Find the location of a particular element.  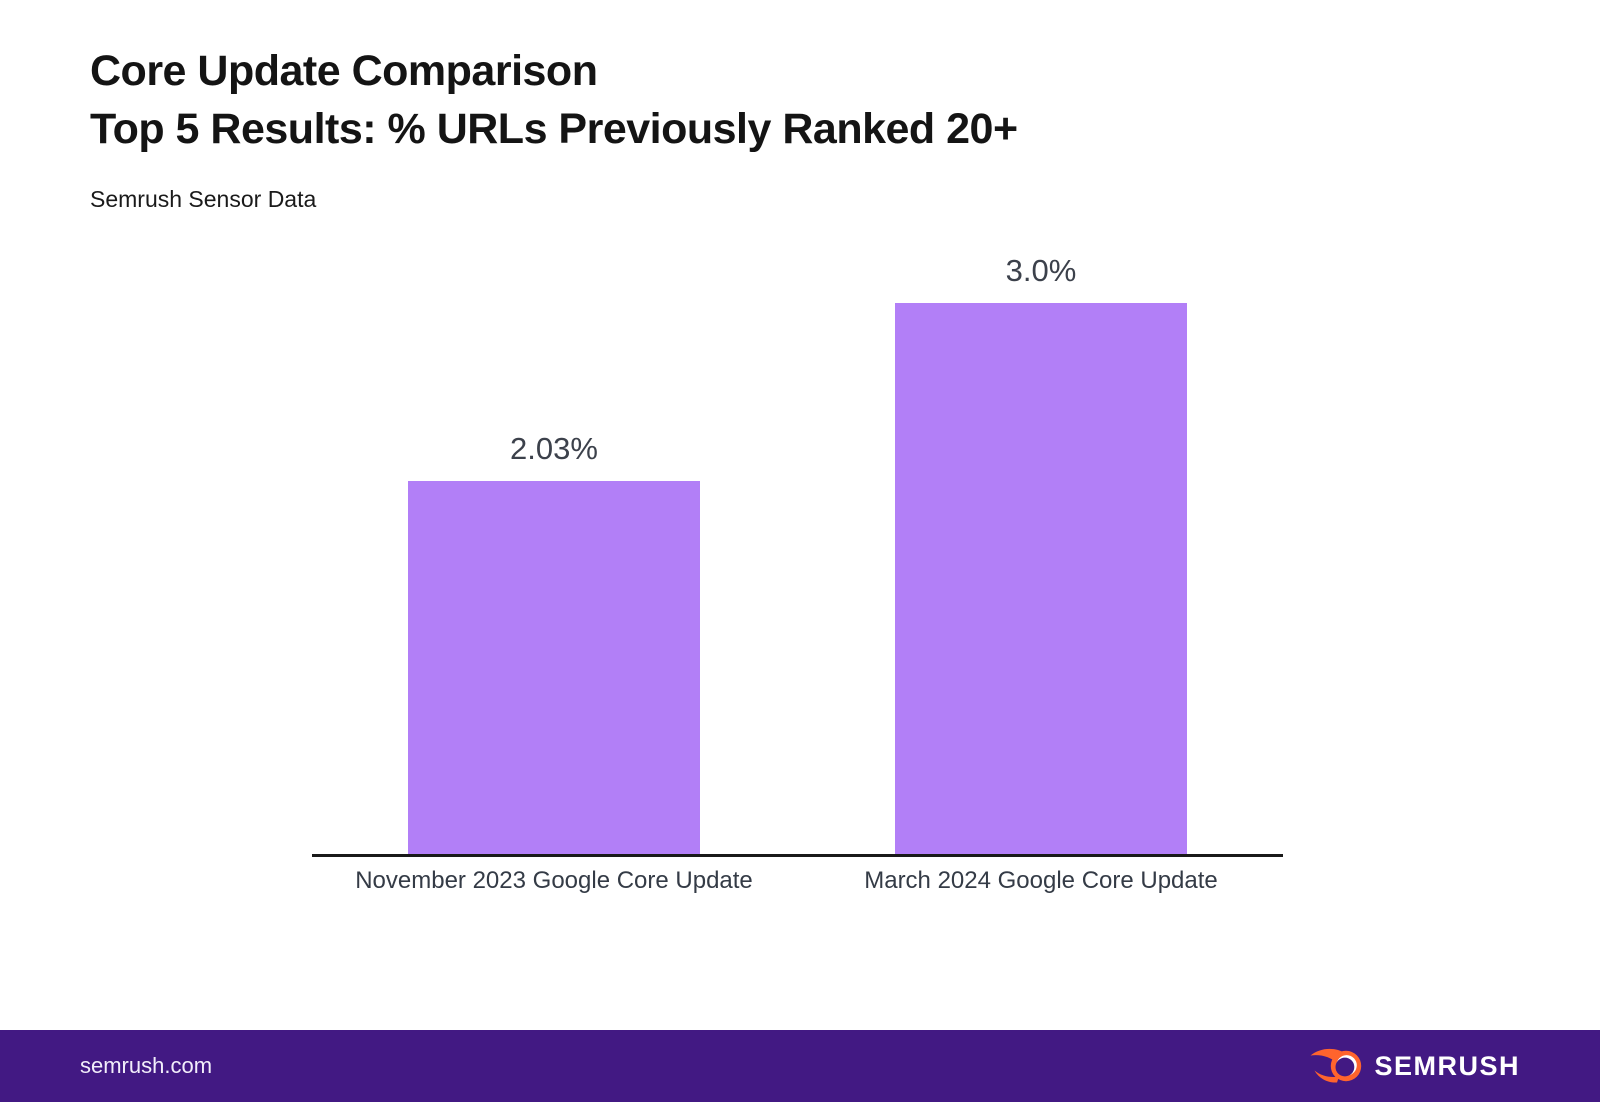

chart-title-line-1: Core Update Comparison is located at coordinates (344, 71).